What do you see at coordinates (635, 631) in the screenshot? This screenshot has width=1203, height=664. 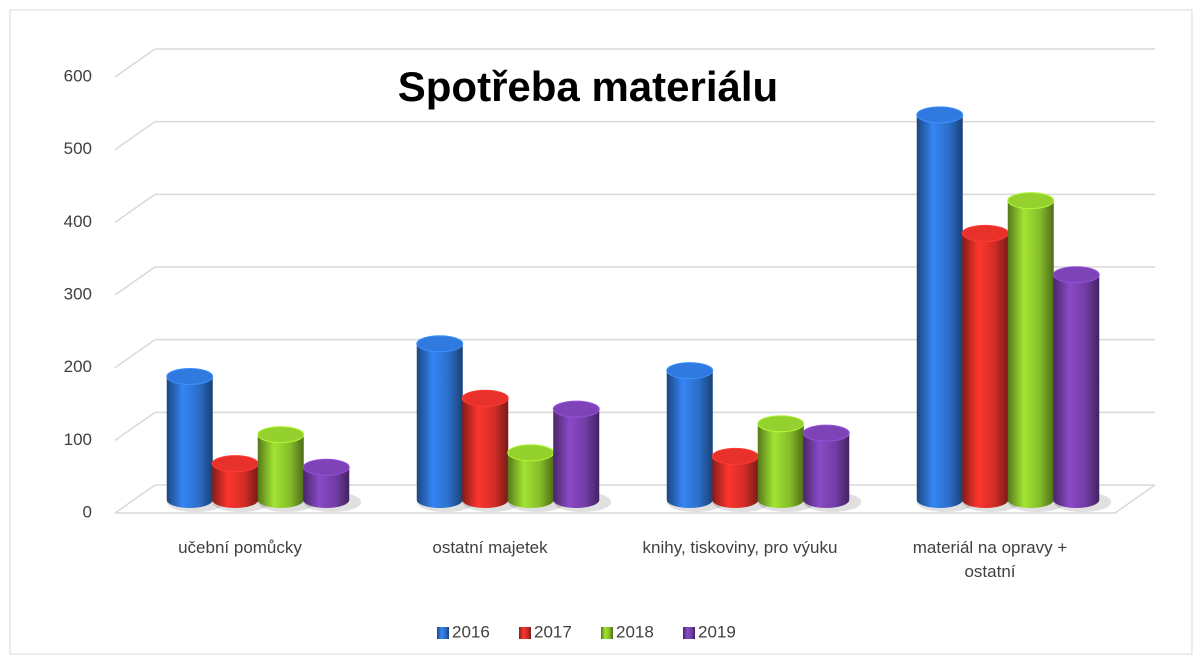 I see `legend-label: 2018` at bounding box center [635, 631].